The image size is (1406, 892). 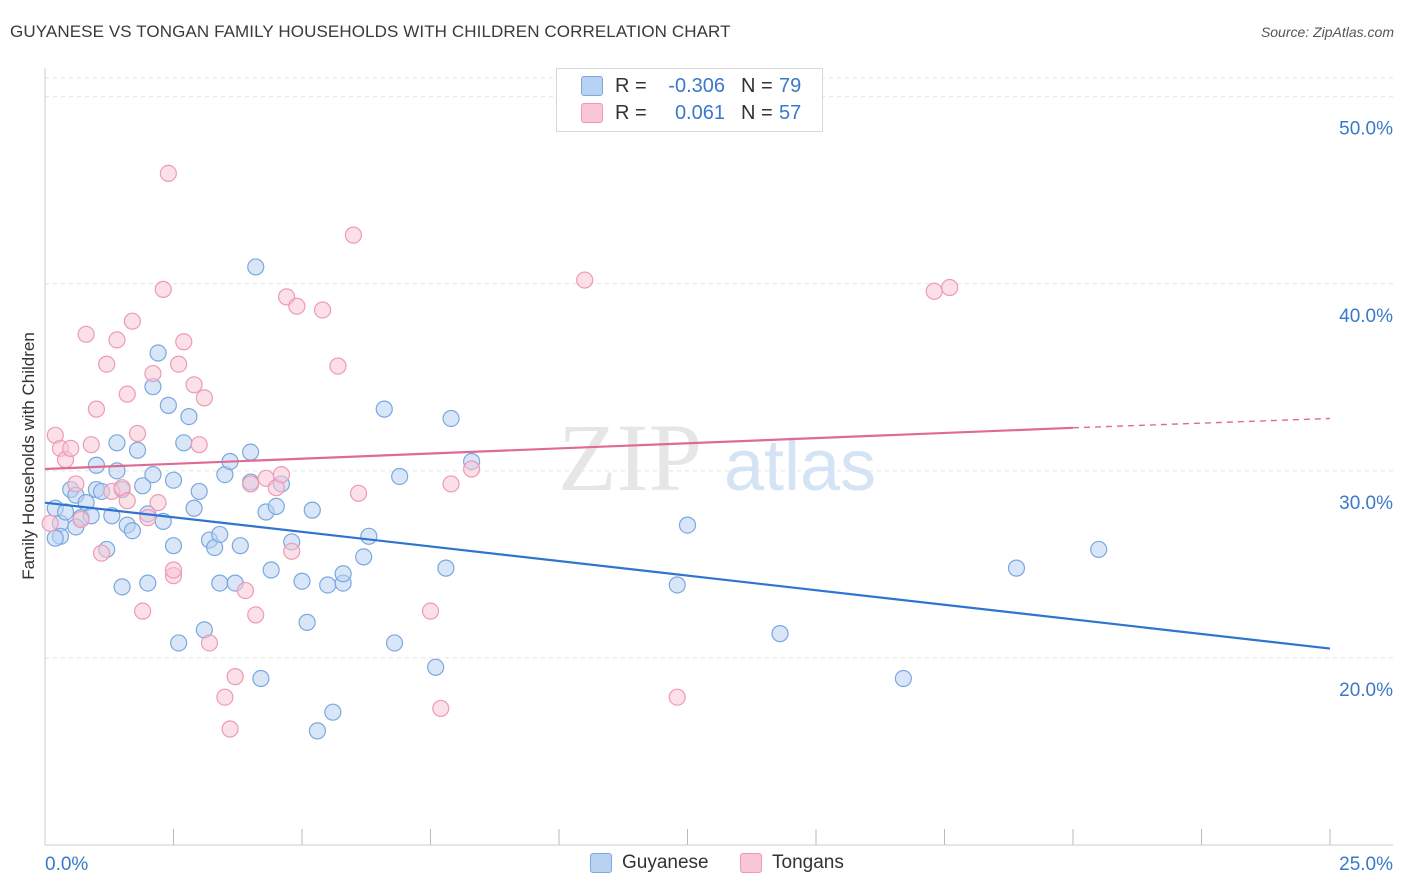 I want to click on legend-swatch-tongans, so click(x=592, y=113).